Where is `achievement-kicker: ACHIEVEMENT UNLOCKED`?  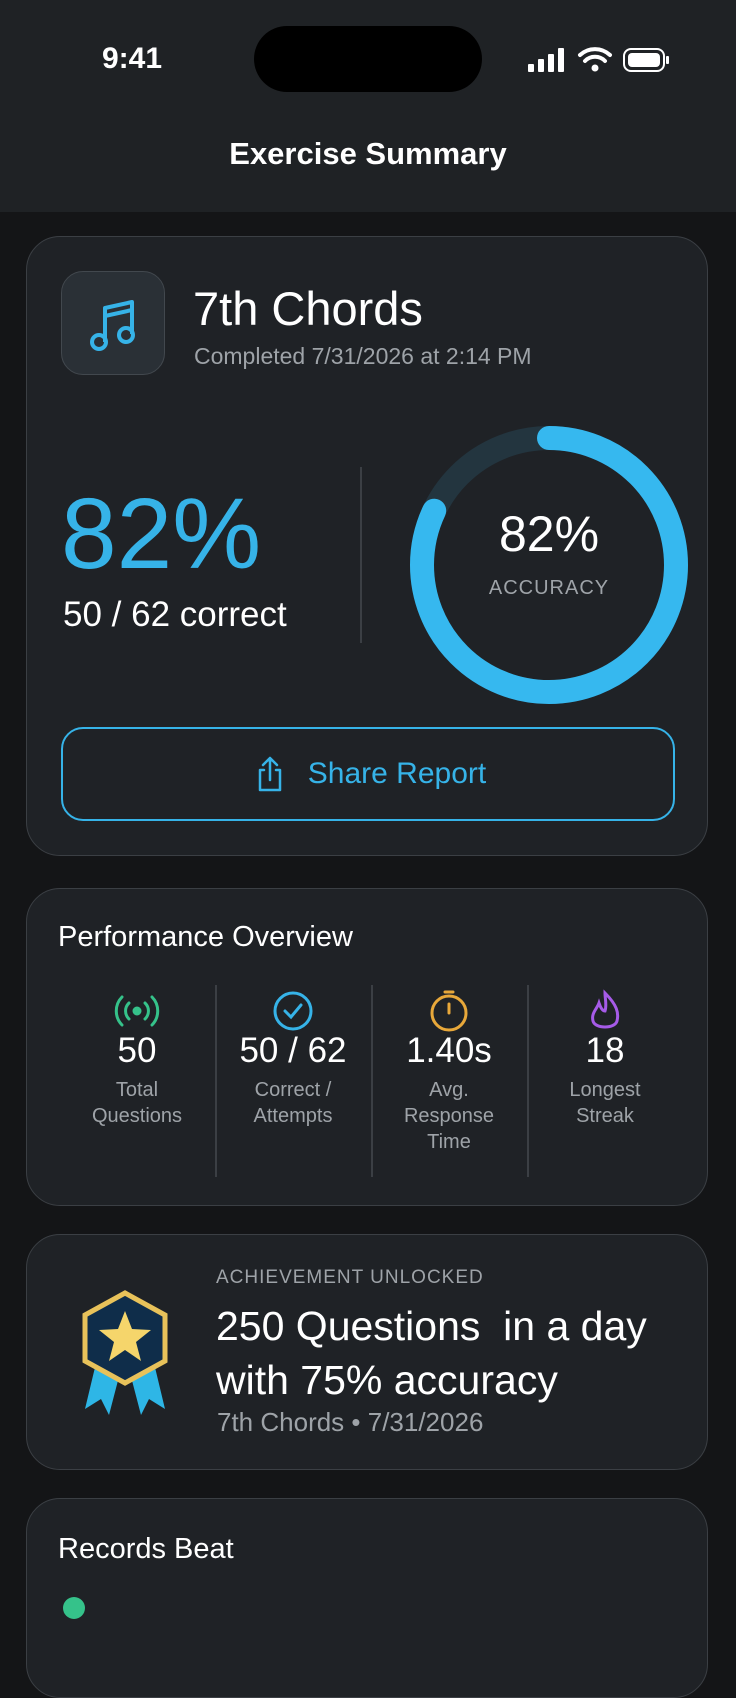 achievement-kicker: ACHIEVEMENT UNLOCKED is located at coordinates (350, 1277).